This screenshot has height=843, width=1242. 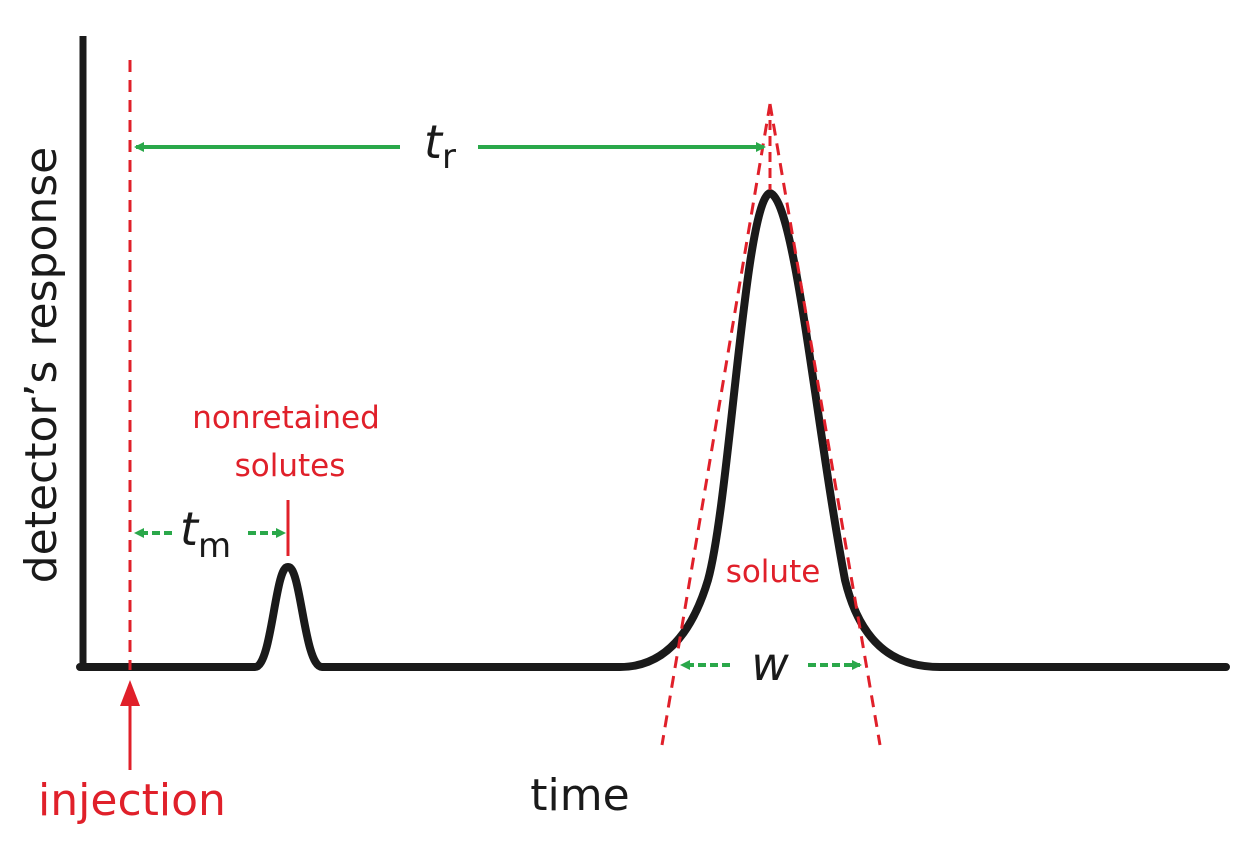 I want to click on tm-symbol: t m, so click(x=205, y=534).